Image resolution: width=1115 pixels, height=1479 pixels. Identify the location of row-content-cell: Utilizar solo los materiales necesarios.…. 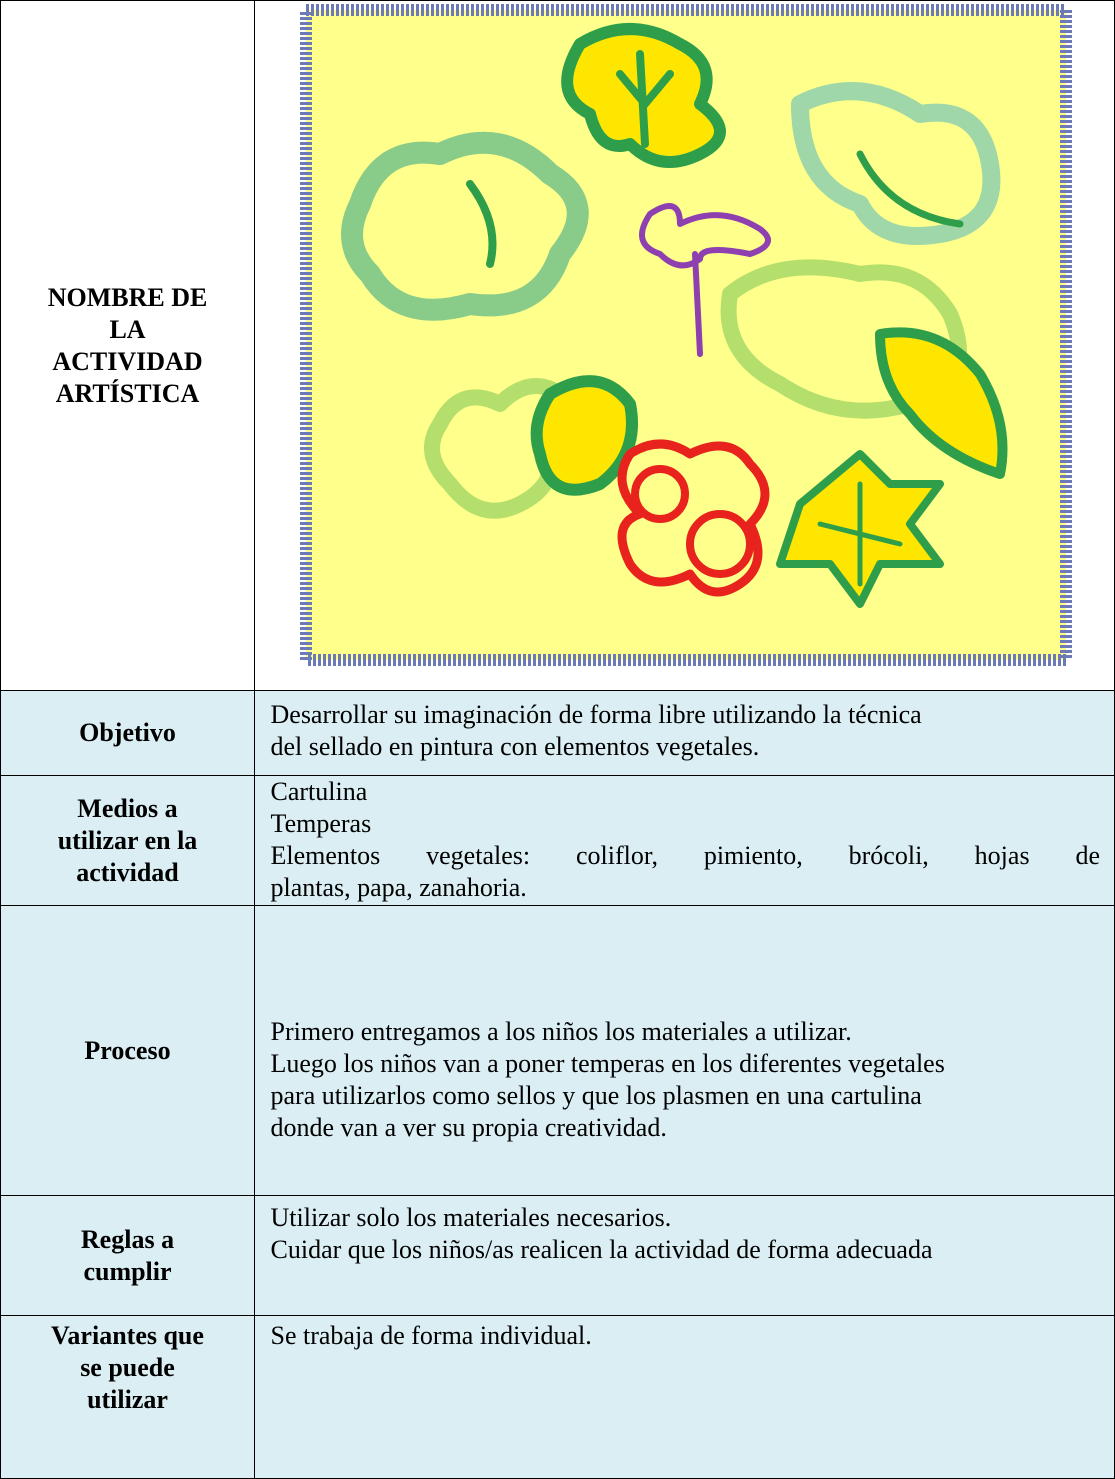
(684, 1256).